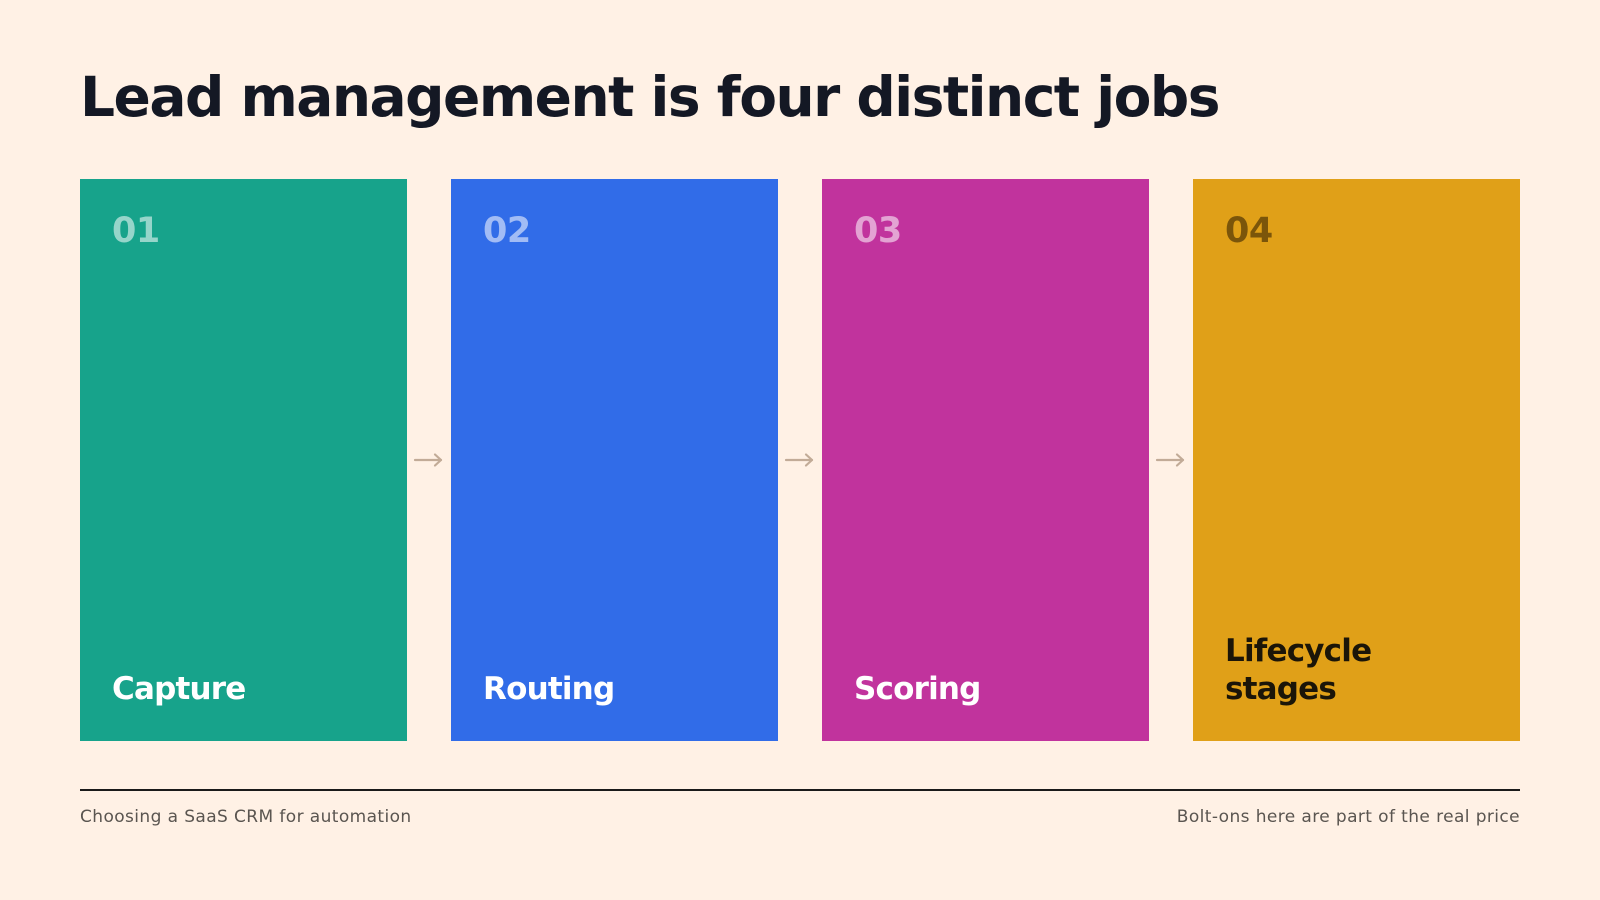 This screenshot has height=900, width=1600. Describe the element at coordinates (1249, 231) in the screenshot. I see `step-number: 04` at that location.